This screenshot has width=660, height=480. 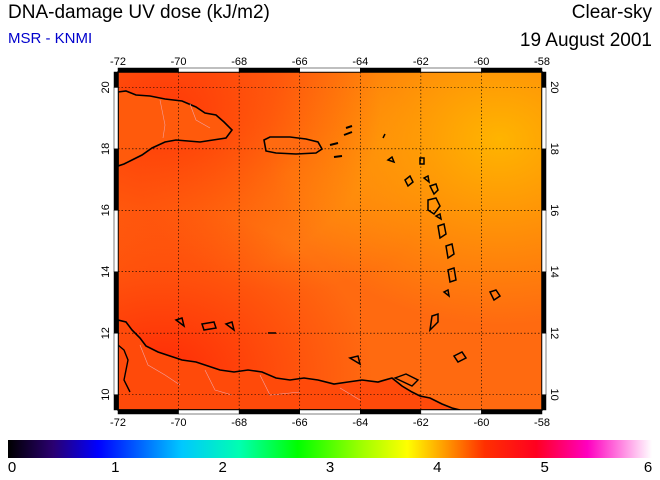 I want to click on colorbar-tick-label: 6, so click(x=648, y=467).